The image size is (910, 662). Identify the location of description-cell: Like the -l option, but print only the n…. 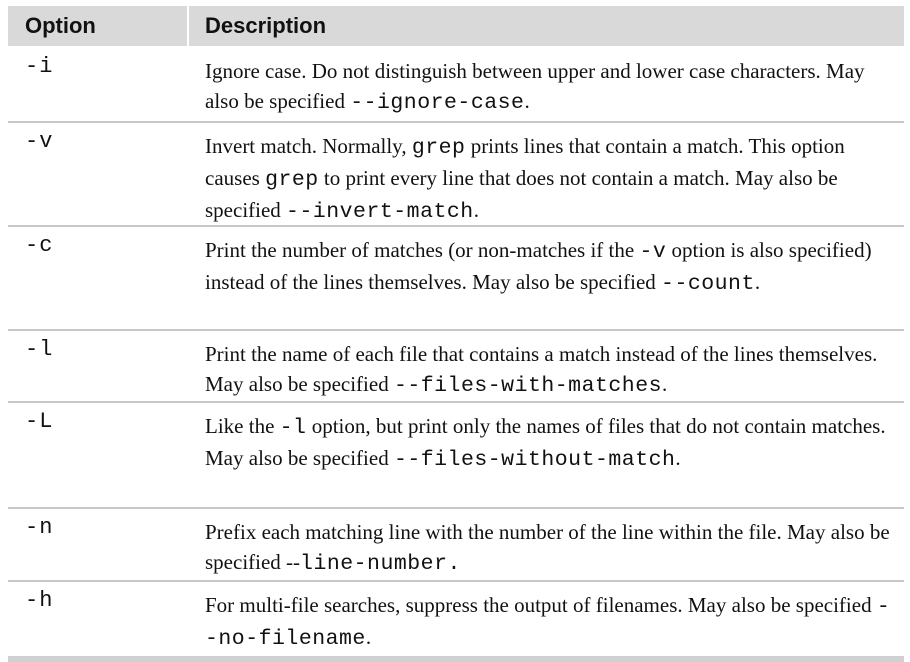
(545, 443).